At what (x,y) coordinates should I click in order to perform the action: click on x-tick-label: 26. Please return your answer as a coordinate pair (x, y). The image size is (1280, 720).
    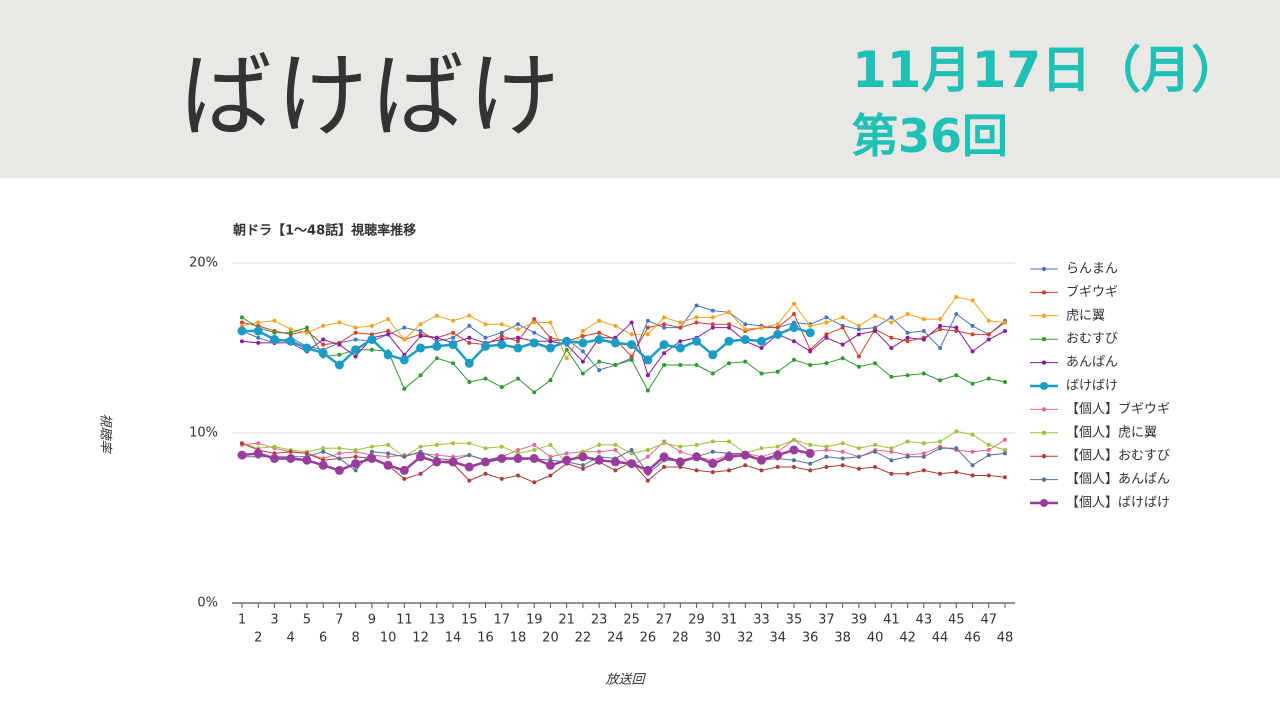
    Looking at the image, I should click on (648, 638).